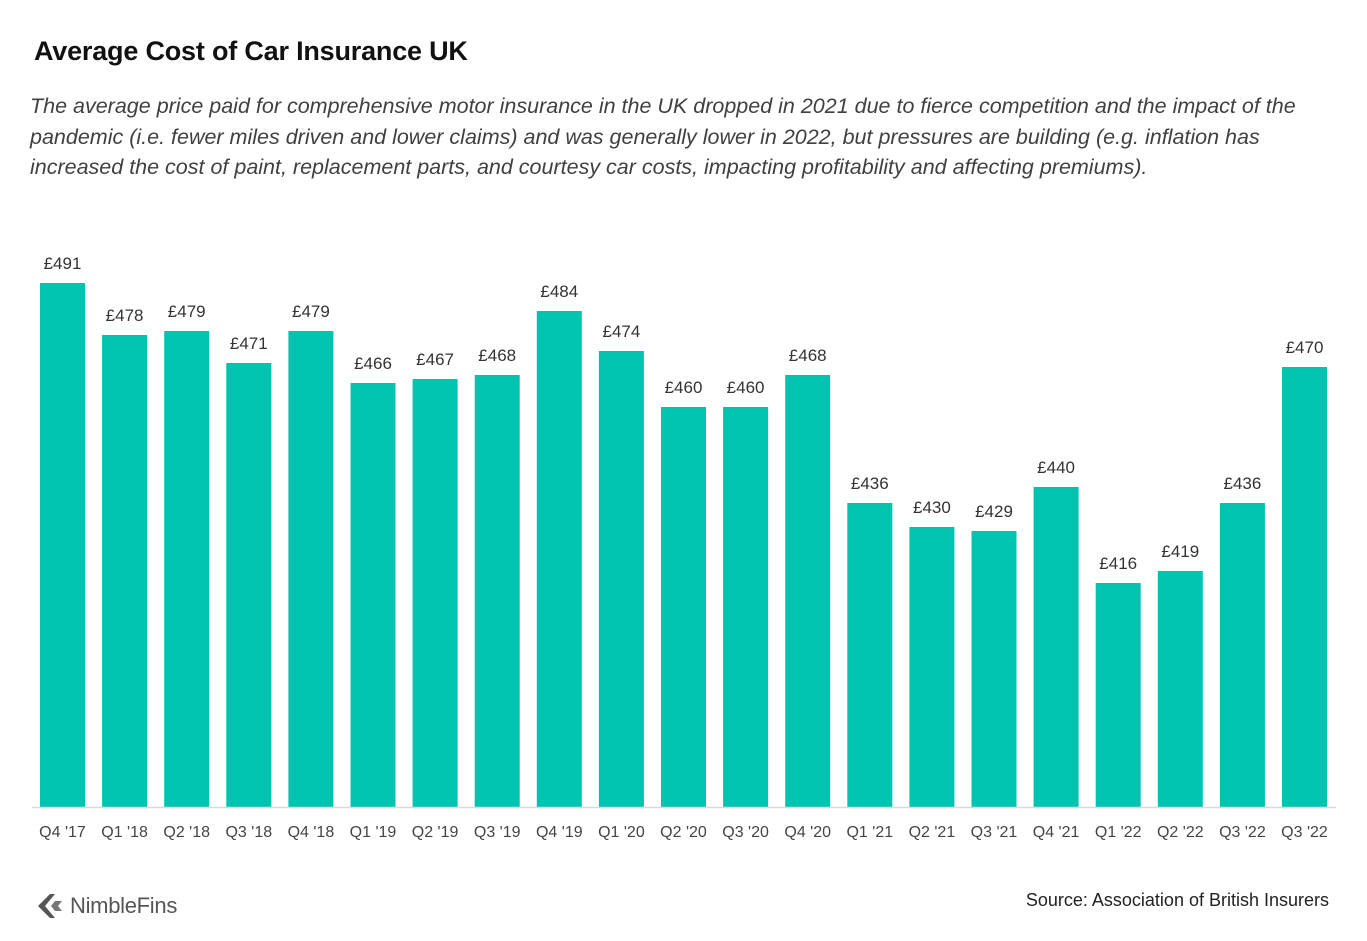 This screenshot has width=1367, height=941. I want to click on x-tick-label: Q1 '19, so click(373, 832).